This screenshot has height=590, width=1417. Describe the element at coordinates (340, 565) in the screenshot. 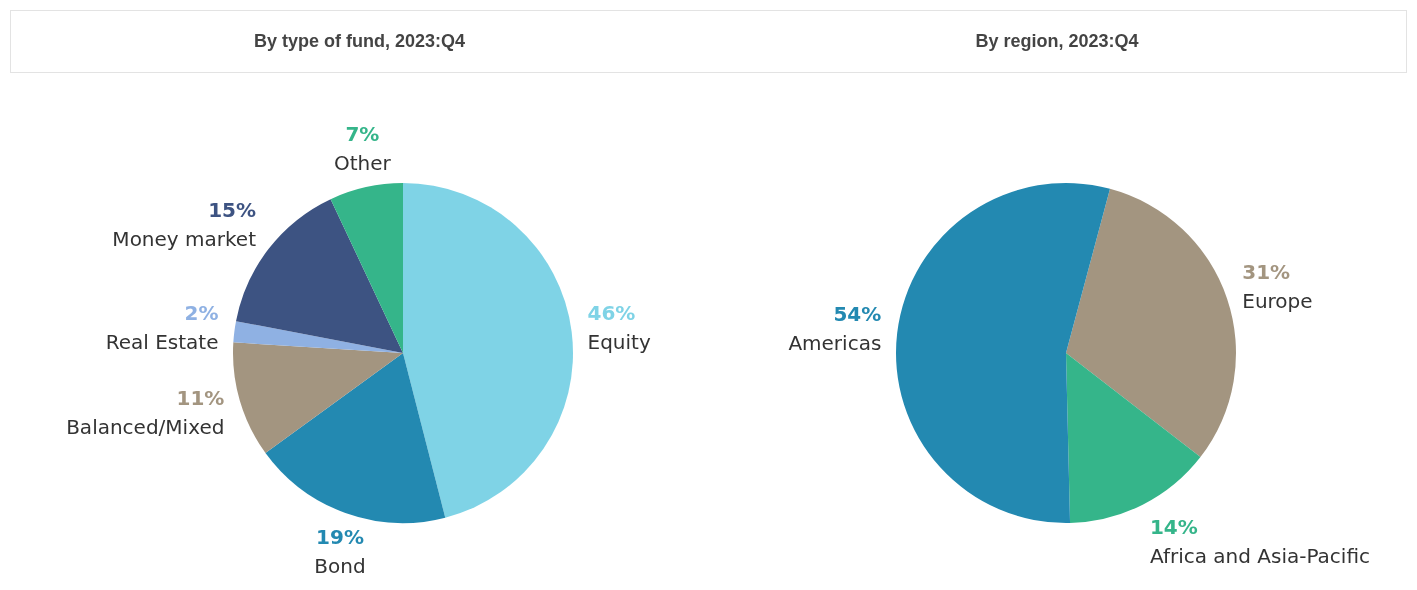

I see `slice-label: Bond` at that location.